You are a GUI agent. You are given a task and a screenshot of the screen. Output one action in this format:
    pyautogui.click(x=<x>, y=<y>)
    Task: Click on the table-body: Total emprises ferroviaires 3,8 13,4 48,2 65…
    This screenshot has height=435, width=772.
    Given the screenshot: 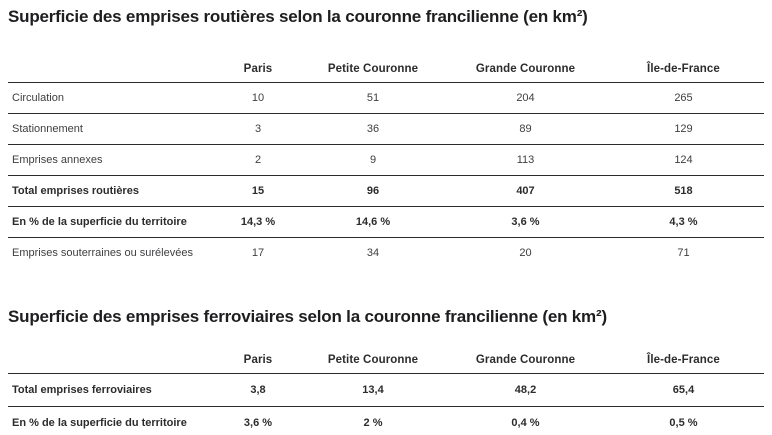 What is the action you would take?
    pyautogui.click(x=386, y=404)
    